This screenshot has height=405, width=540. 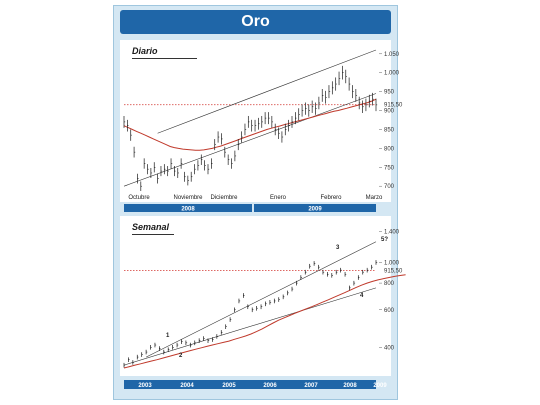 What do you see at coordinates (389, 348) in the screenshot?
I see `p1-ytick-label-0: 400` at bounding box center [389, 348].